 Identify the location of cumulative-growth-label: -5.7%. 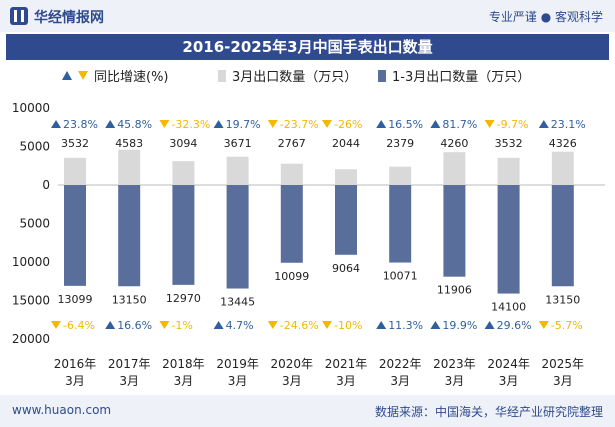
(567, 325).